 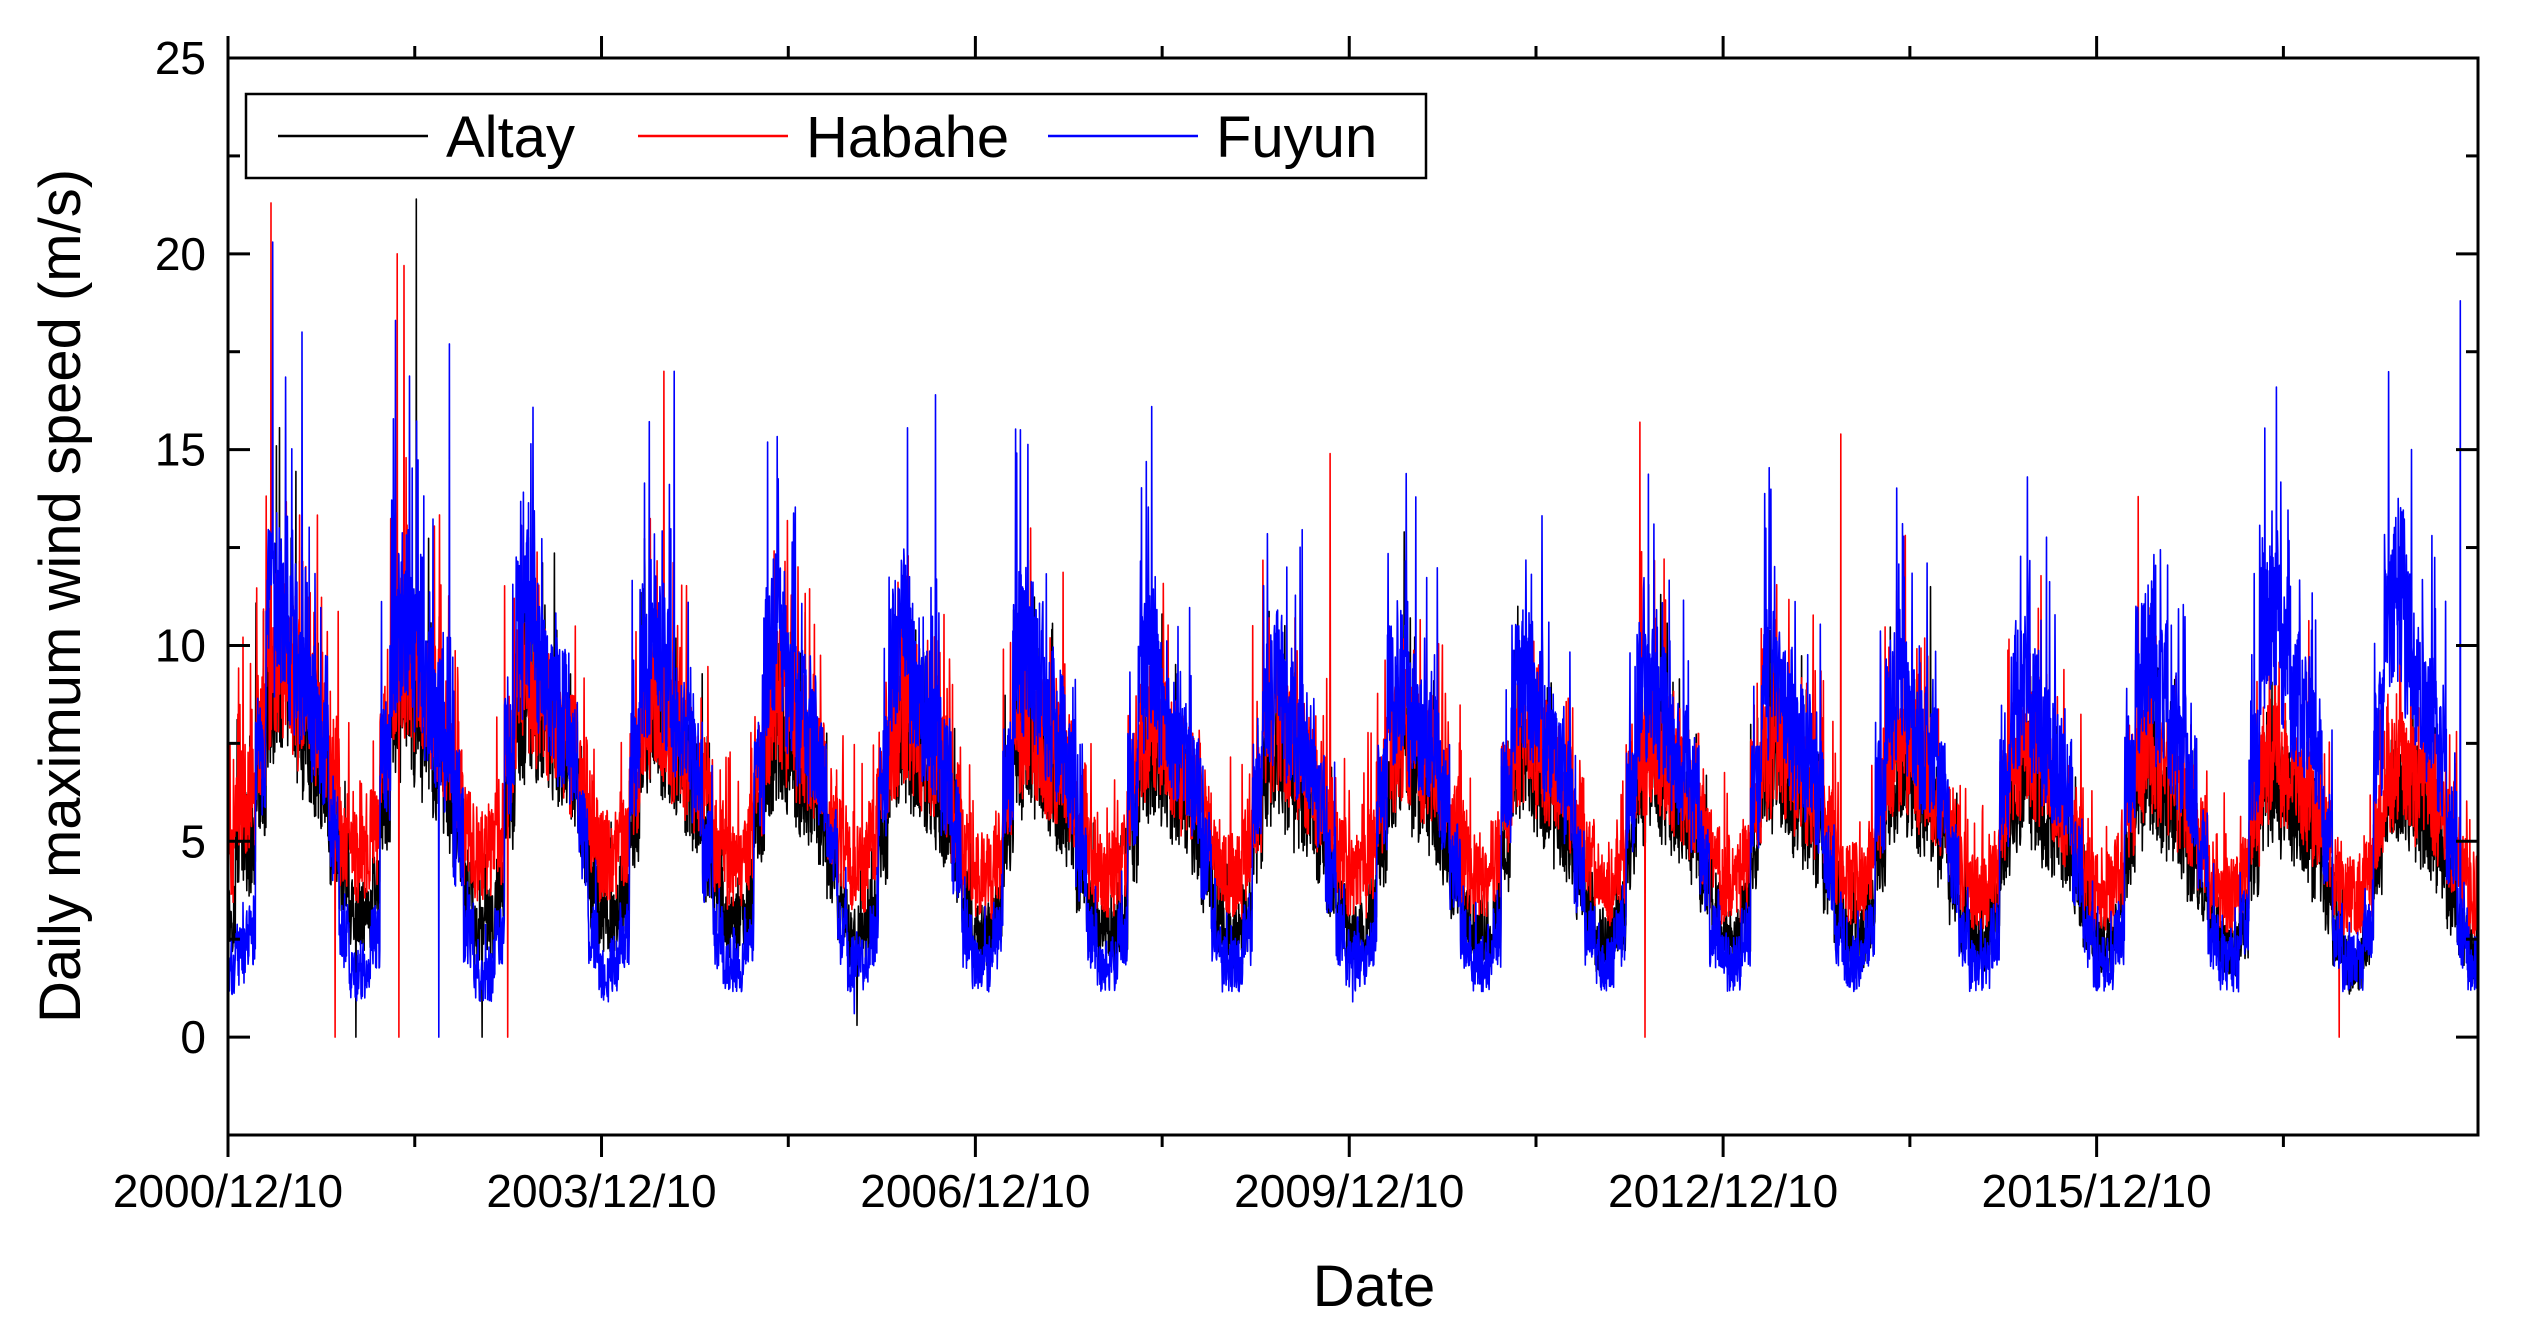 What do you see at coordinates (193, 1037) in the screenshot?
I see `y-tick-label: 0` at bounding box center [193, 1037].